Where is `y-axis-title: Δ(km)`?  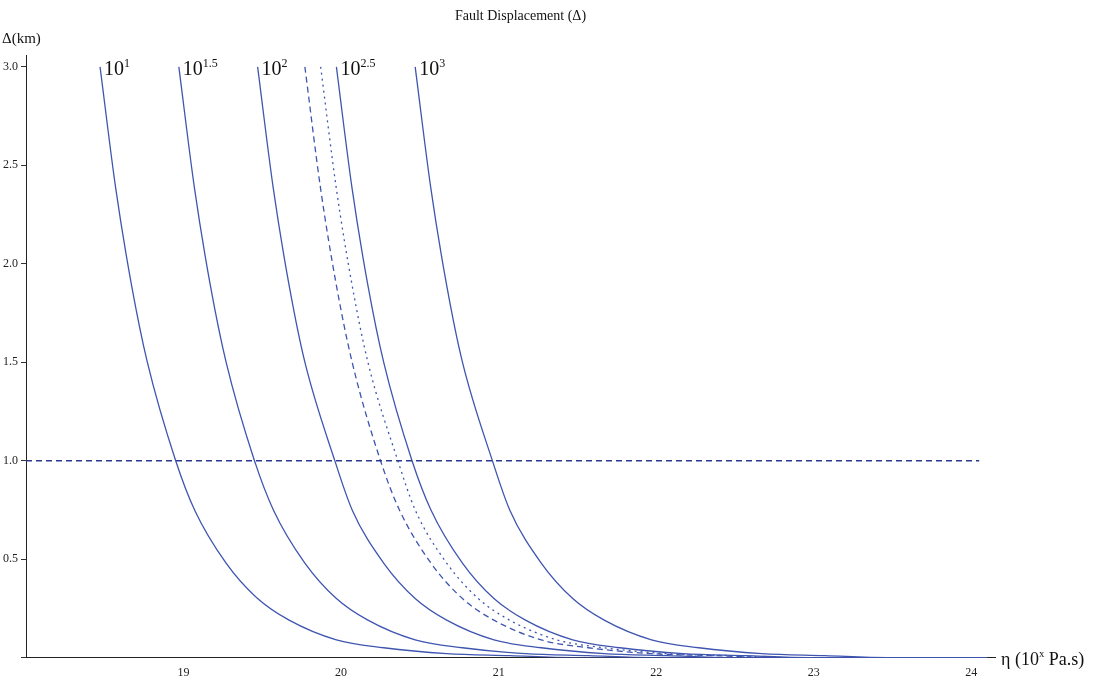 y-axis-title: Δ(km) is located at coordinates (21, 38).